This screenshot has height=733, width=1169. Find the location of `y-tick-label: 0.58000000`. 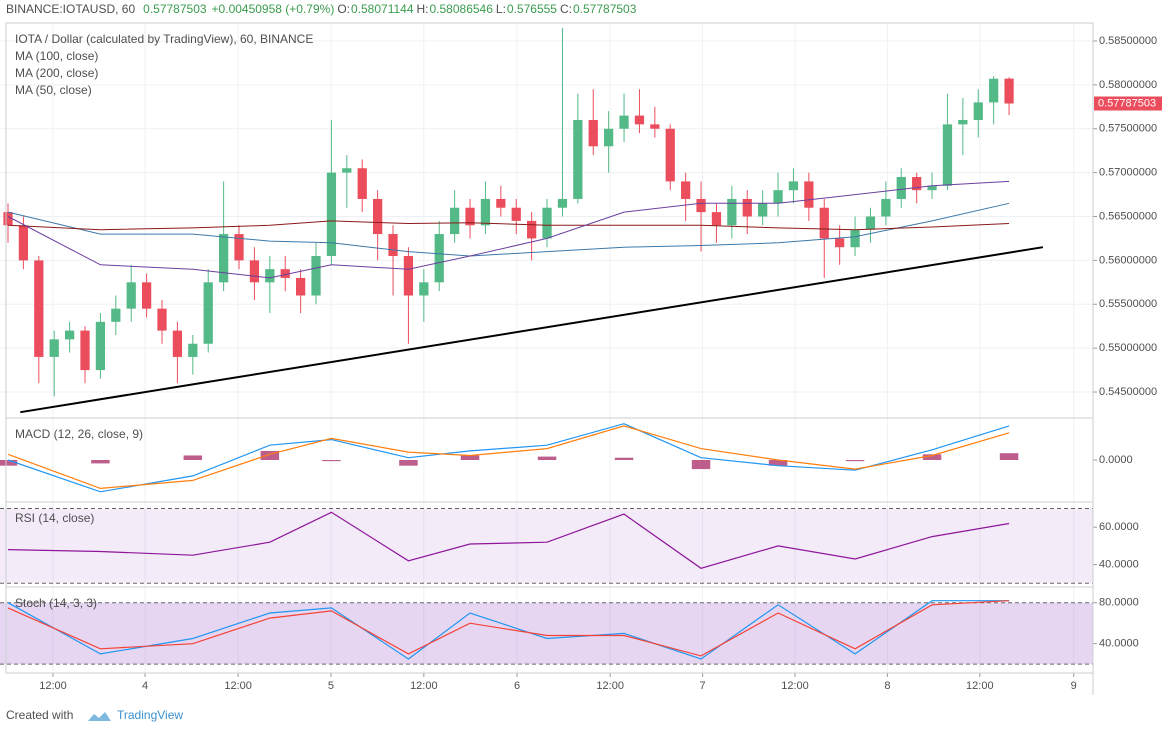

y-tick-label: 0.58000000 is located at coordinates (1128, 85).